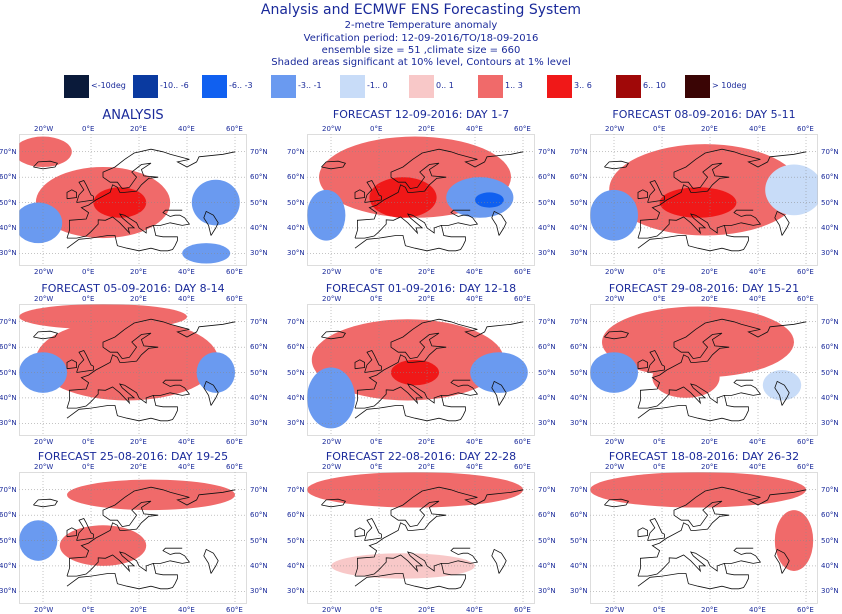 This screenshot has height=614, width=842. What do you see at coordinates (377, 85) in the screenshot?
I see `legend-label: -1.. 0` at bounding box center [377, 85].